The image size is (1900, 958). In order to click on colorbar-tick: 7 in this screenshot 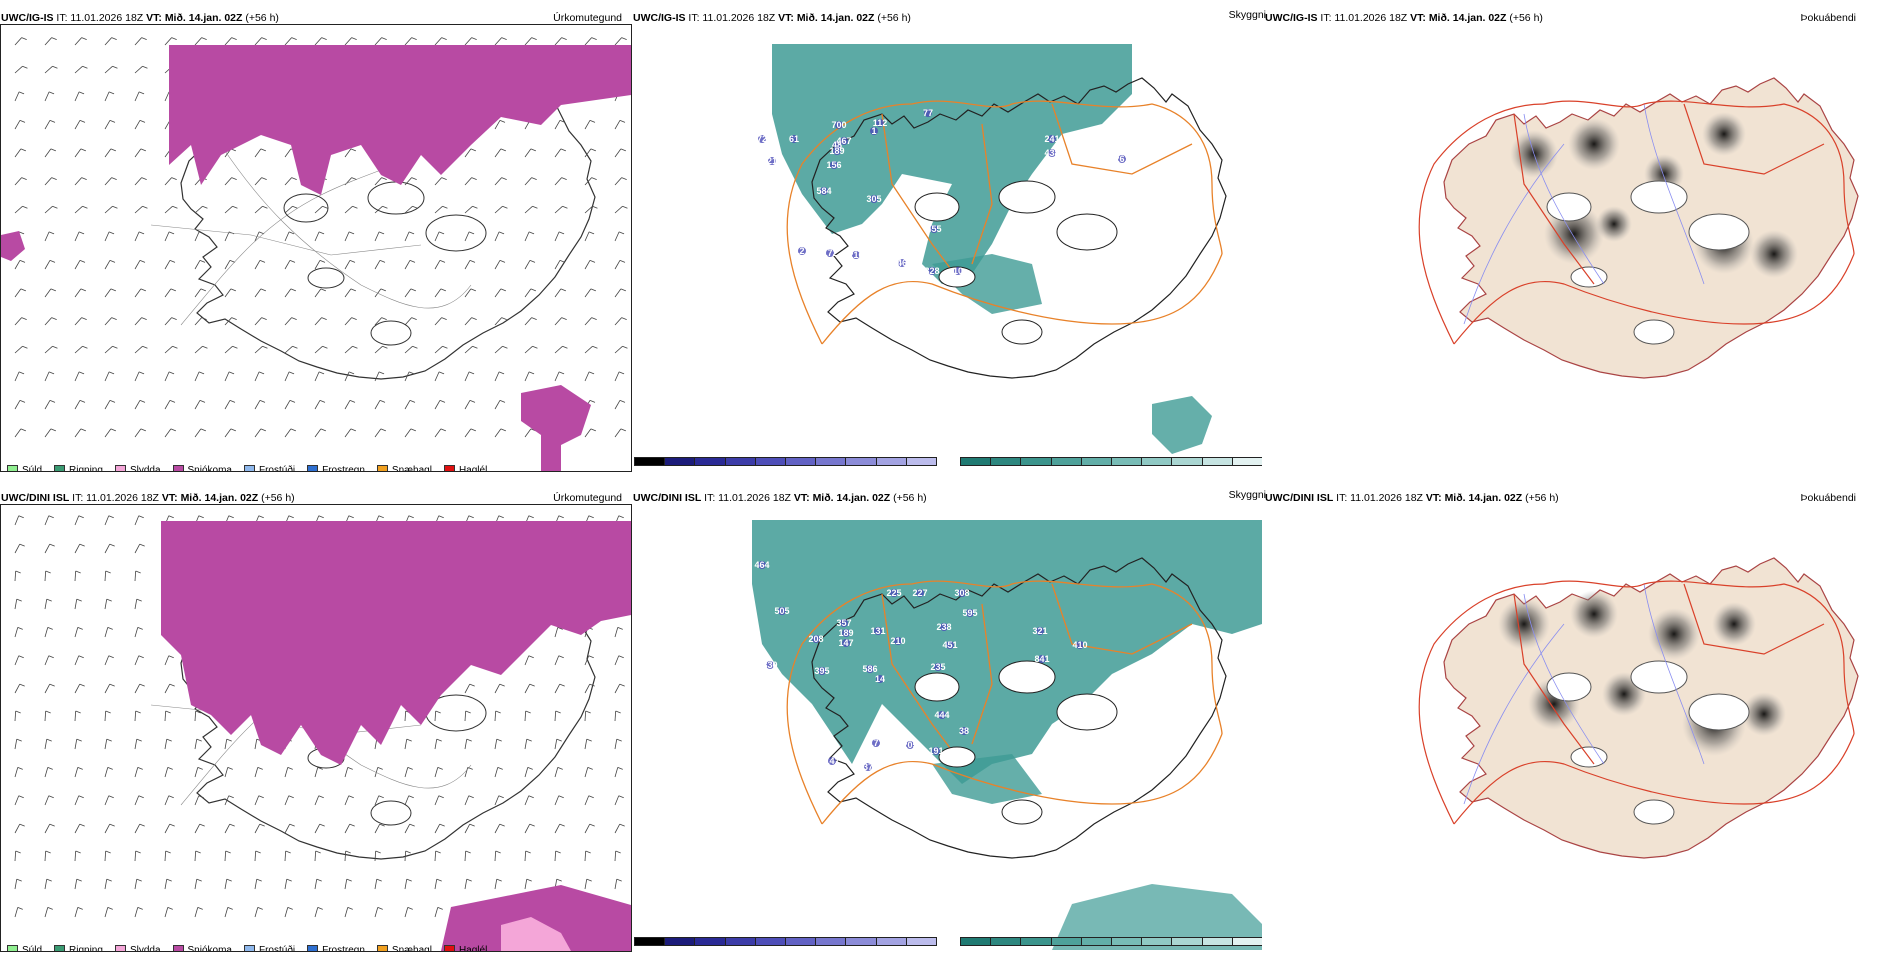, I will do `click(1164, 469)`.